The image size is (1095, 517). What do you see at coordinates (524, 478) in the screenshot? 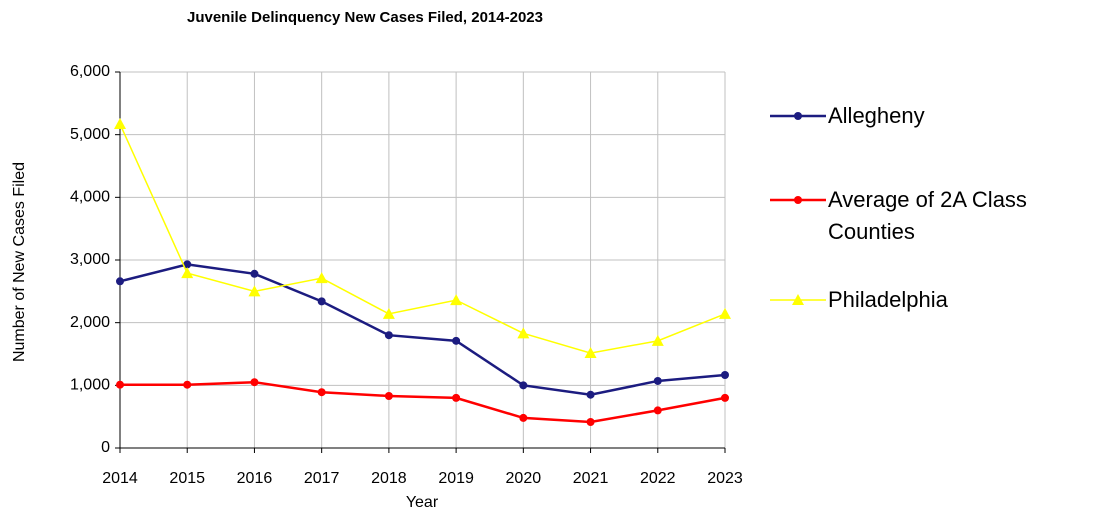
I see `x-tick-label: 2020` at bounding box center [524, 478].